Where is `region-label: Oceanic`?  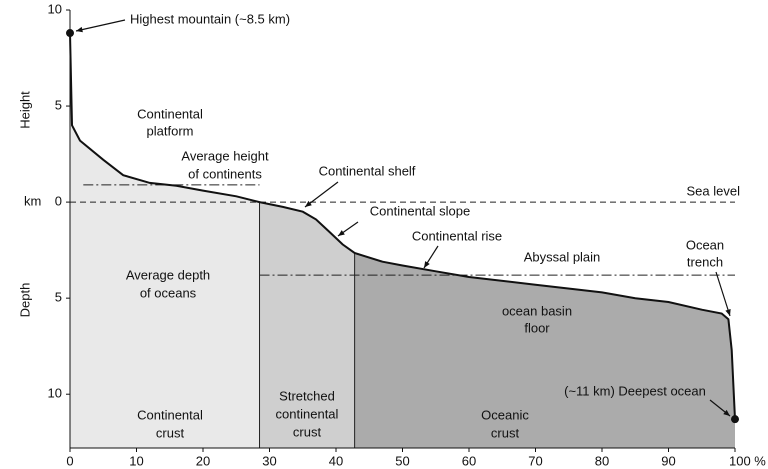
region-label: Oceanic is located at coordinates (505, 414).